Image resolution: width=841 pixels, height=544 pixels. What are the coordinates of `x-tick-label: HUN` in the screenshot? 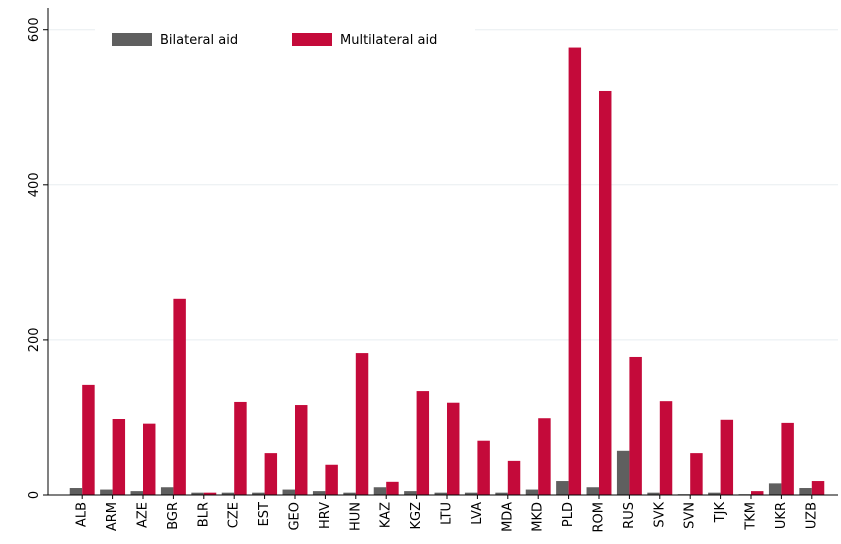 It's located at (355, 516).